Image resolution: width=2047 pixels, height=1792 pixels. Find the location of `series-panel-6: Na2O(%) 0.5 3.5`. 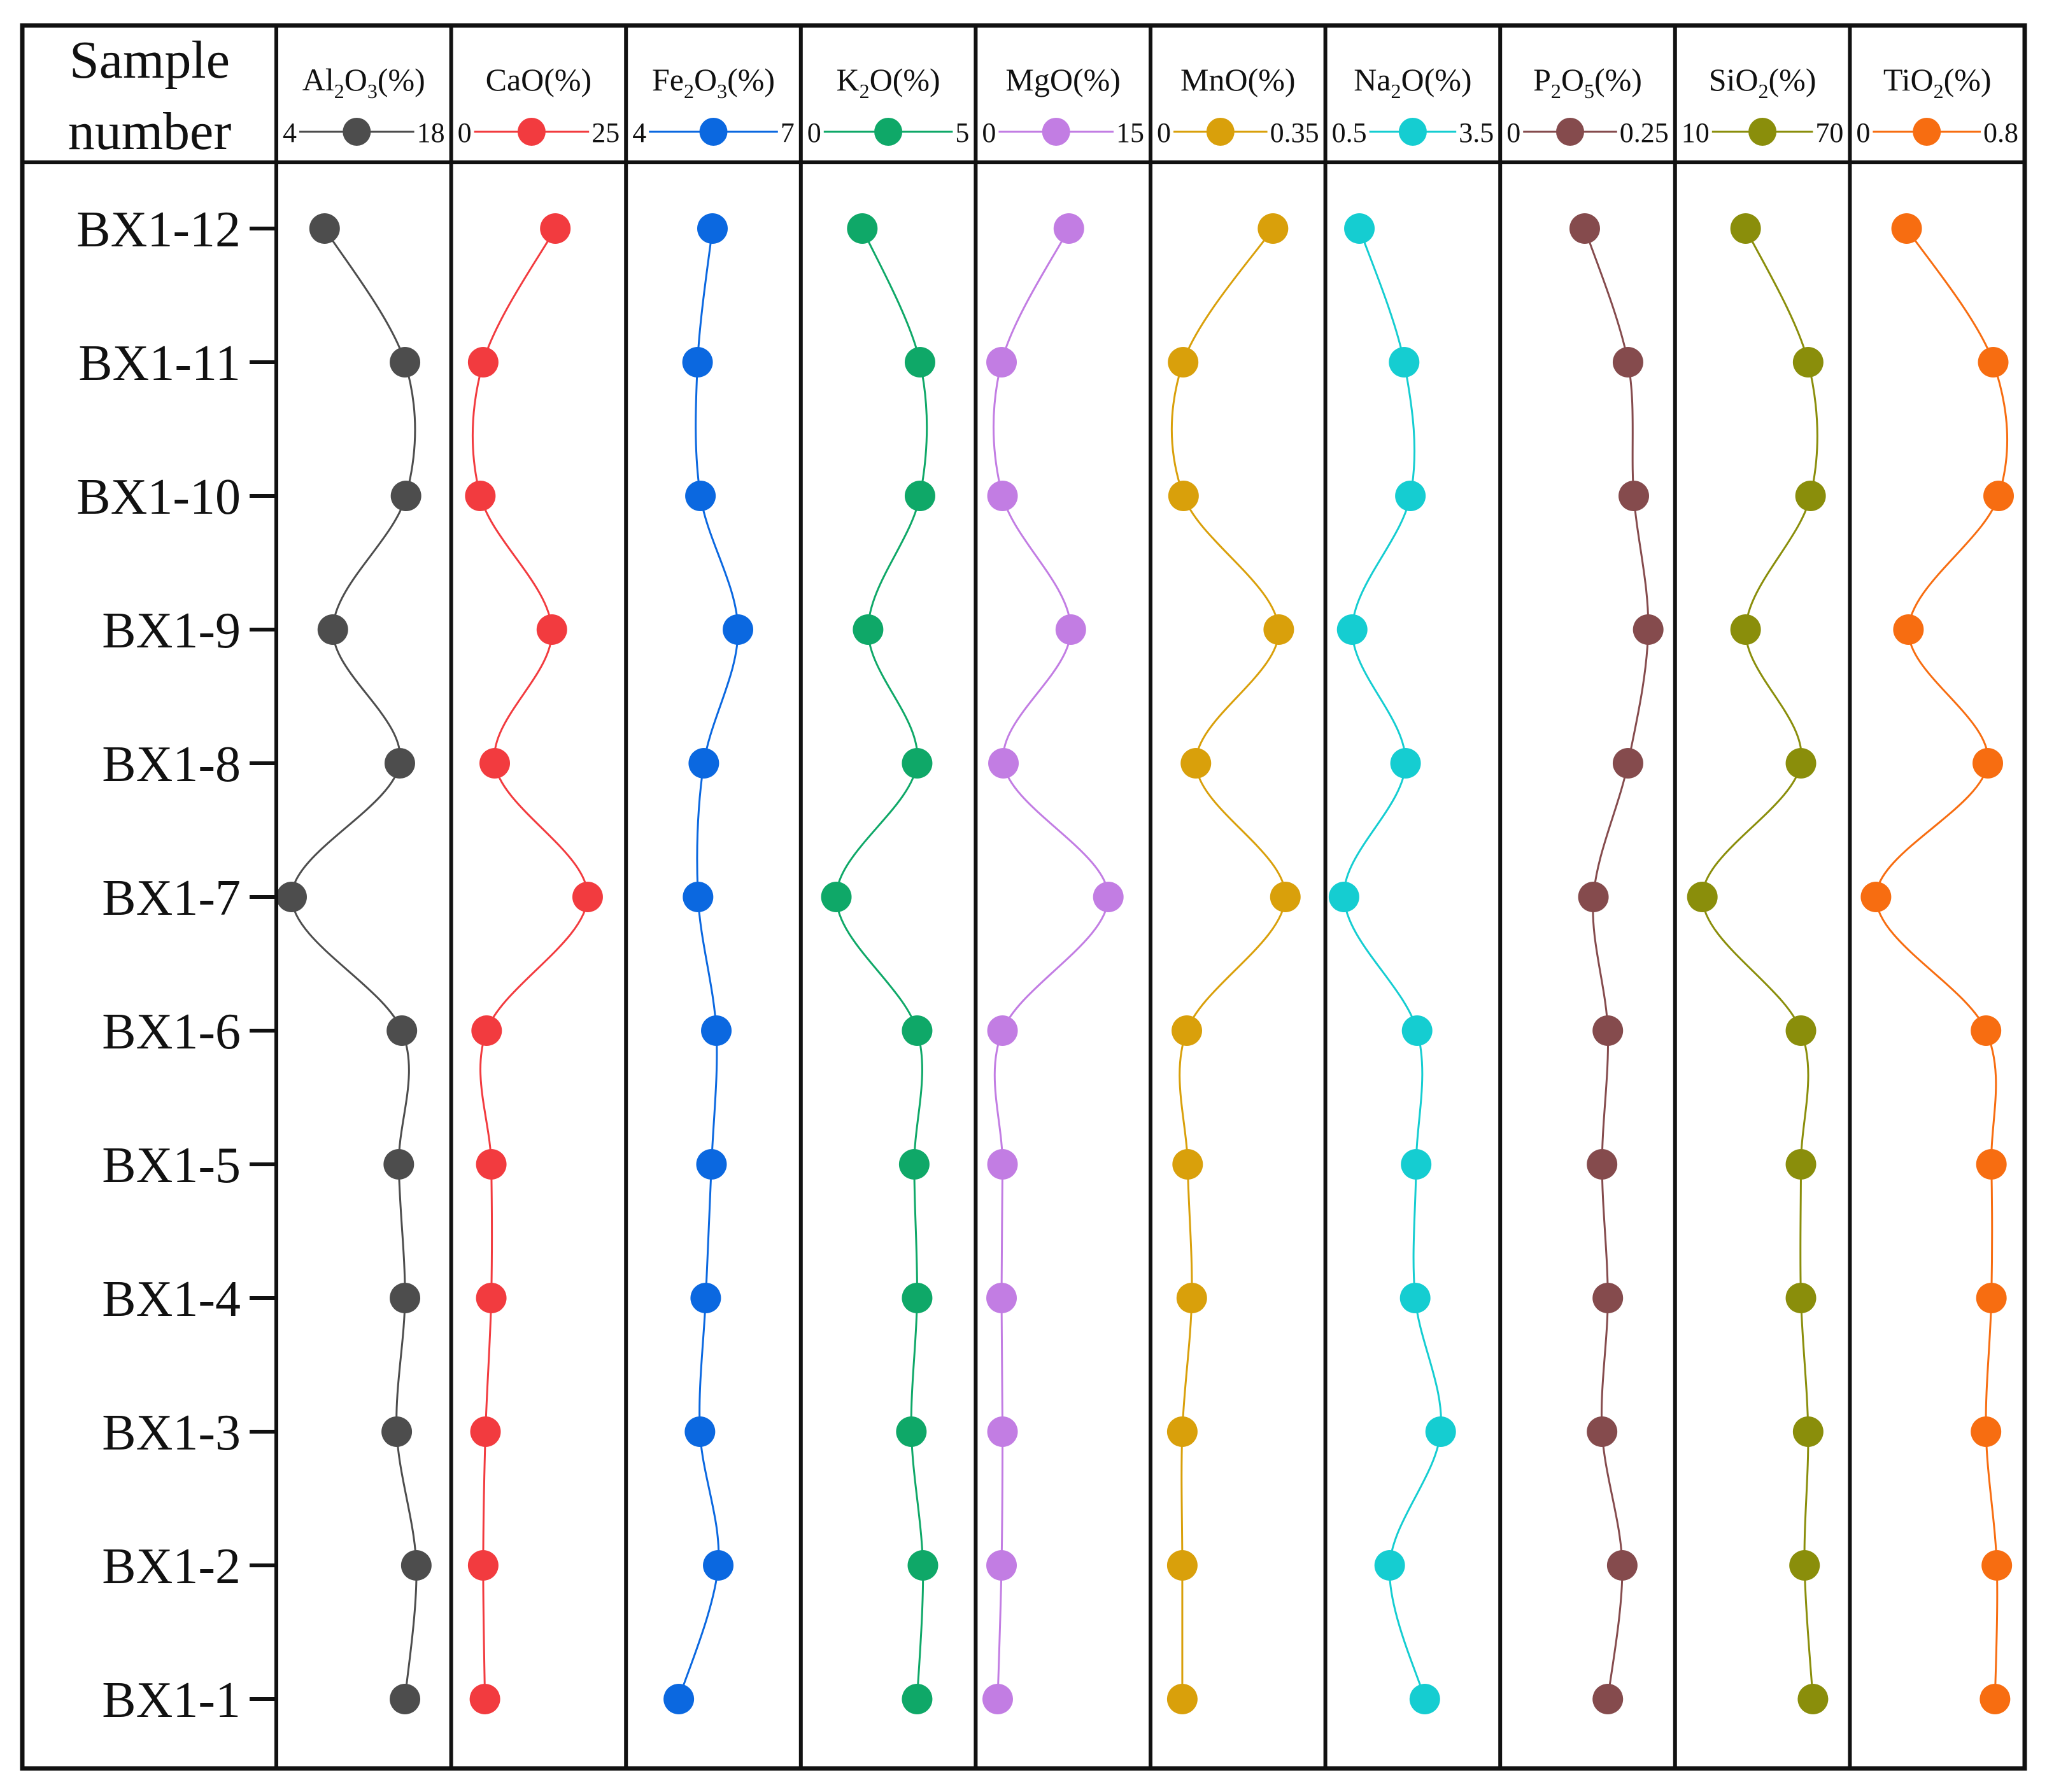

series-panel-6: Na2O(%) 0.5 3.5 is located at coordinates (1413, 105).